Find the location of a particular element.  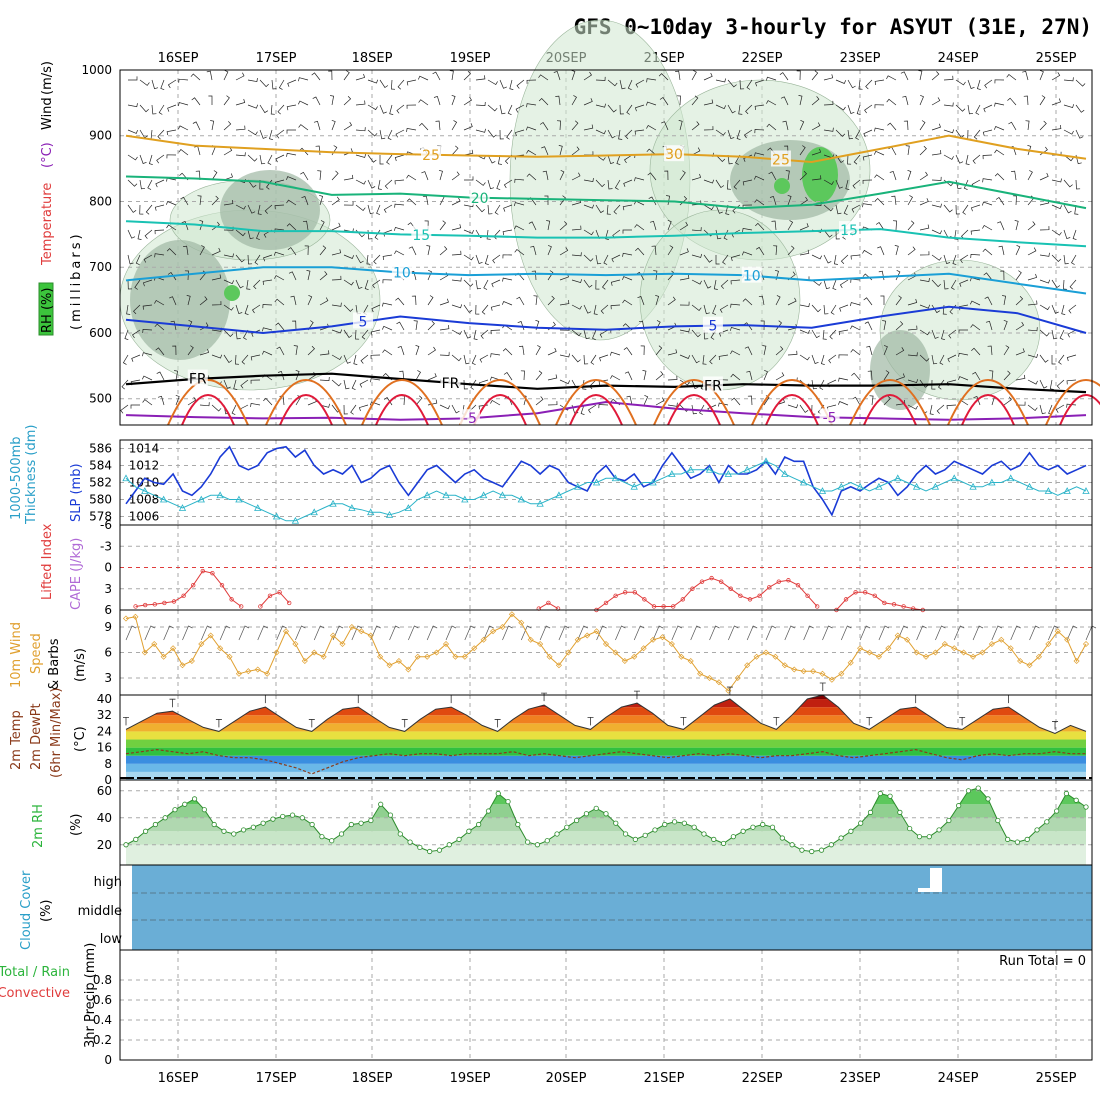

top-date-label: 25SEP is located at coordinates (1056, 58).